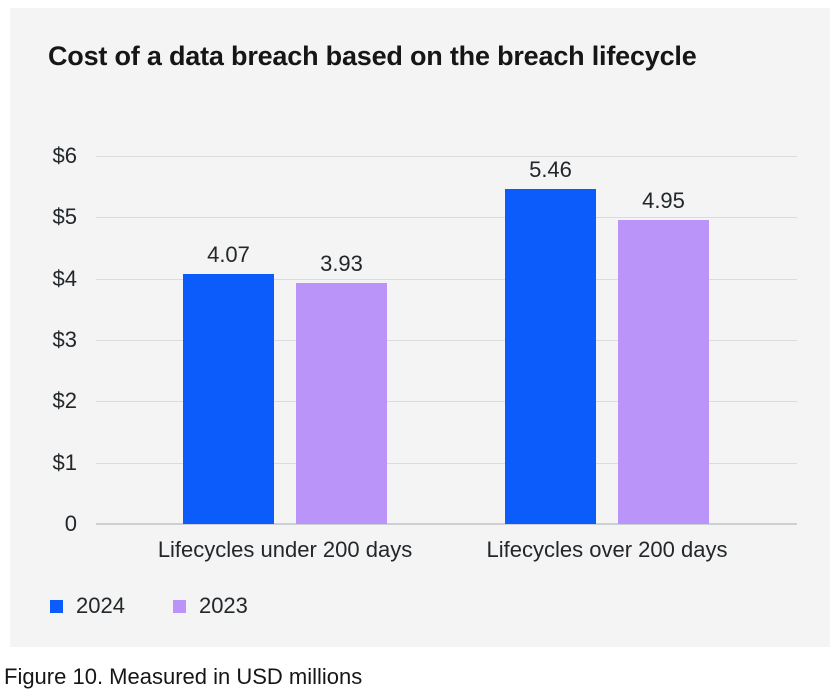 The width and height of the screenshot is (840, 700). What do you see at coordinates (64, 216) in the screenshot?
I see `y-axis-tick-label: $5` at bounding box center [64, 216].